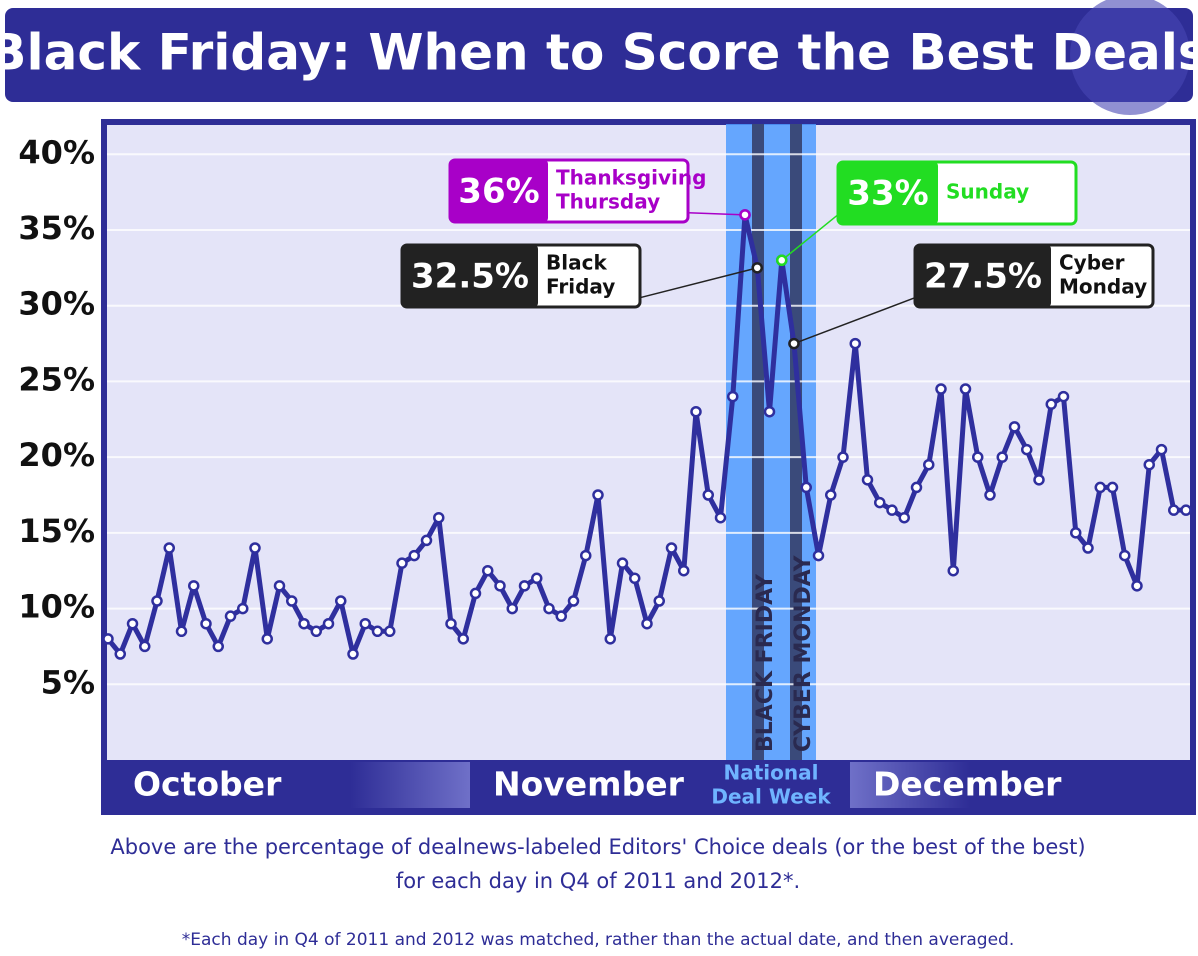 This screenshot has height=956, width=1198. Describe the element at coordinates (771, 797) in the screenshot. I see `band-title: Deal Week` at that location.